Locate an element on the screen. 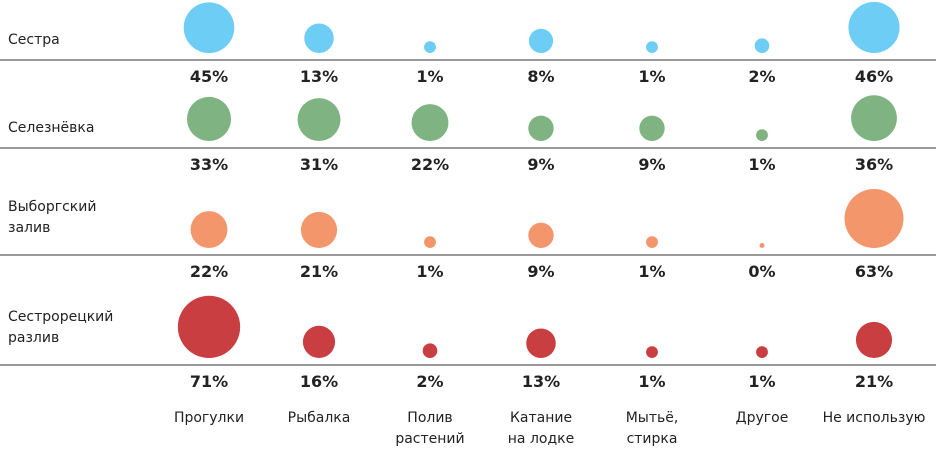  series-name: Сестрорецкий разлив is located at coordinates (61, 327).